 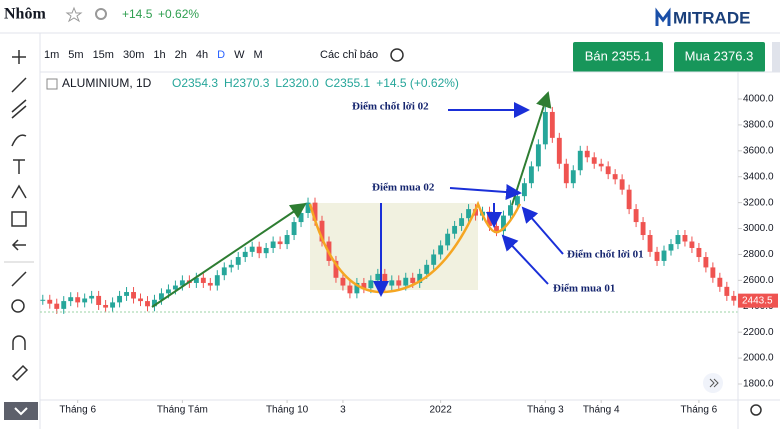 I want to click on trend-arrow, so click(x=229, y=255).